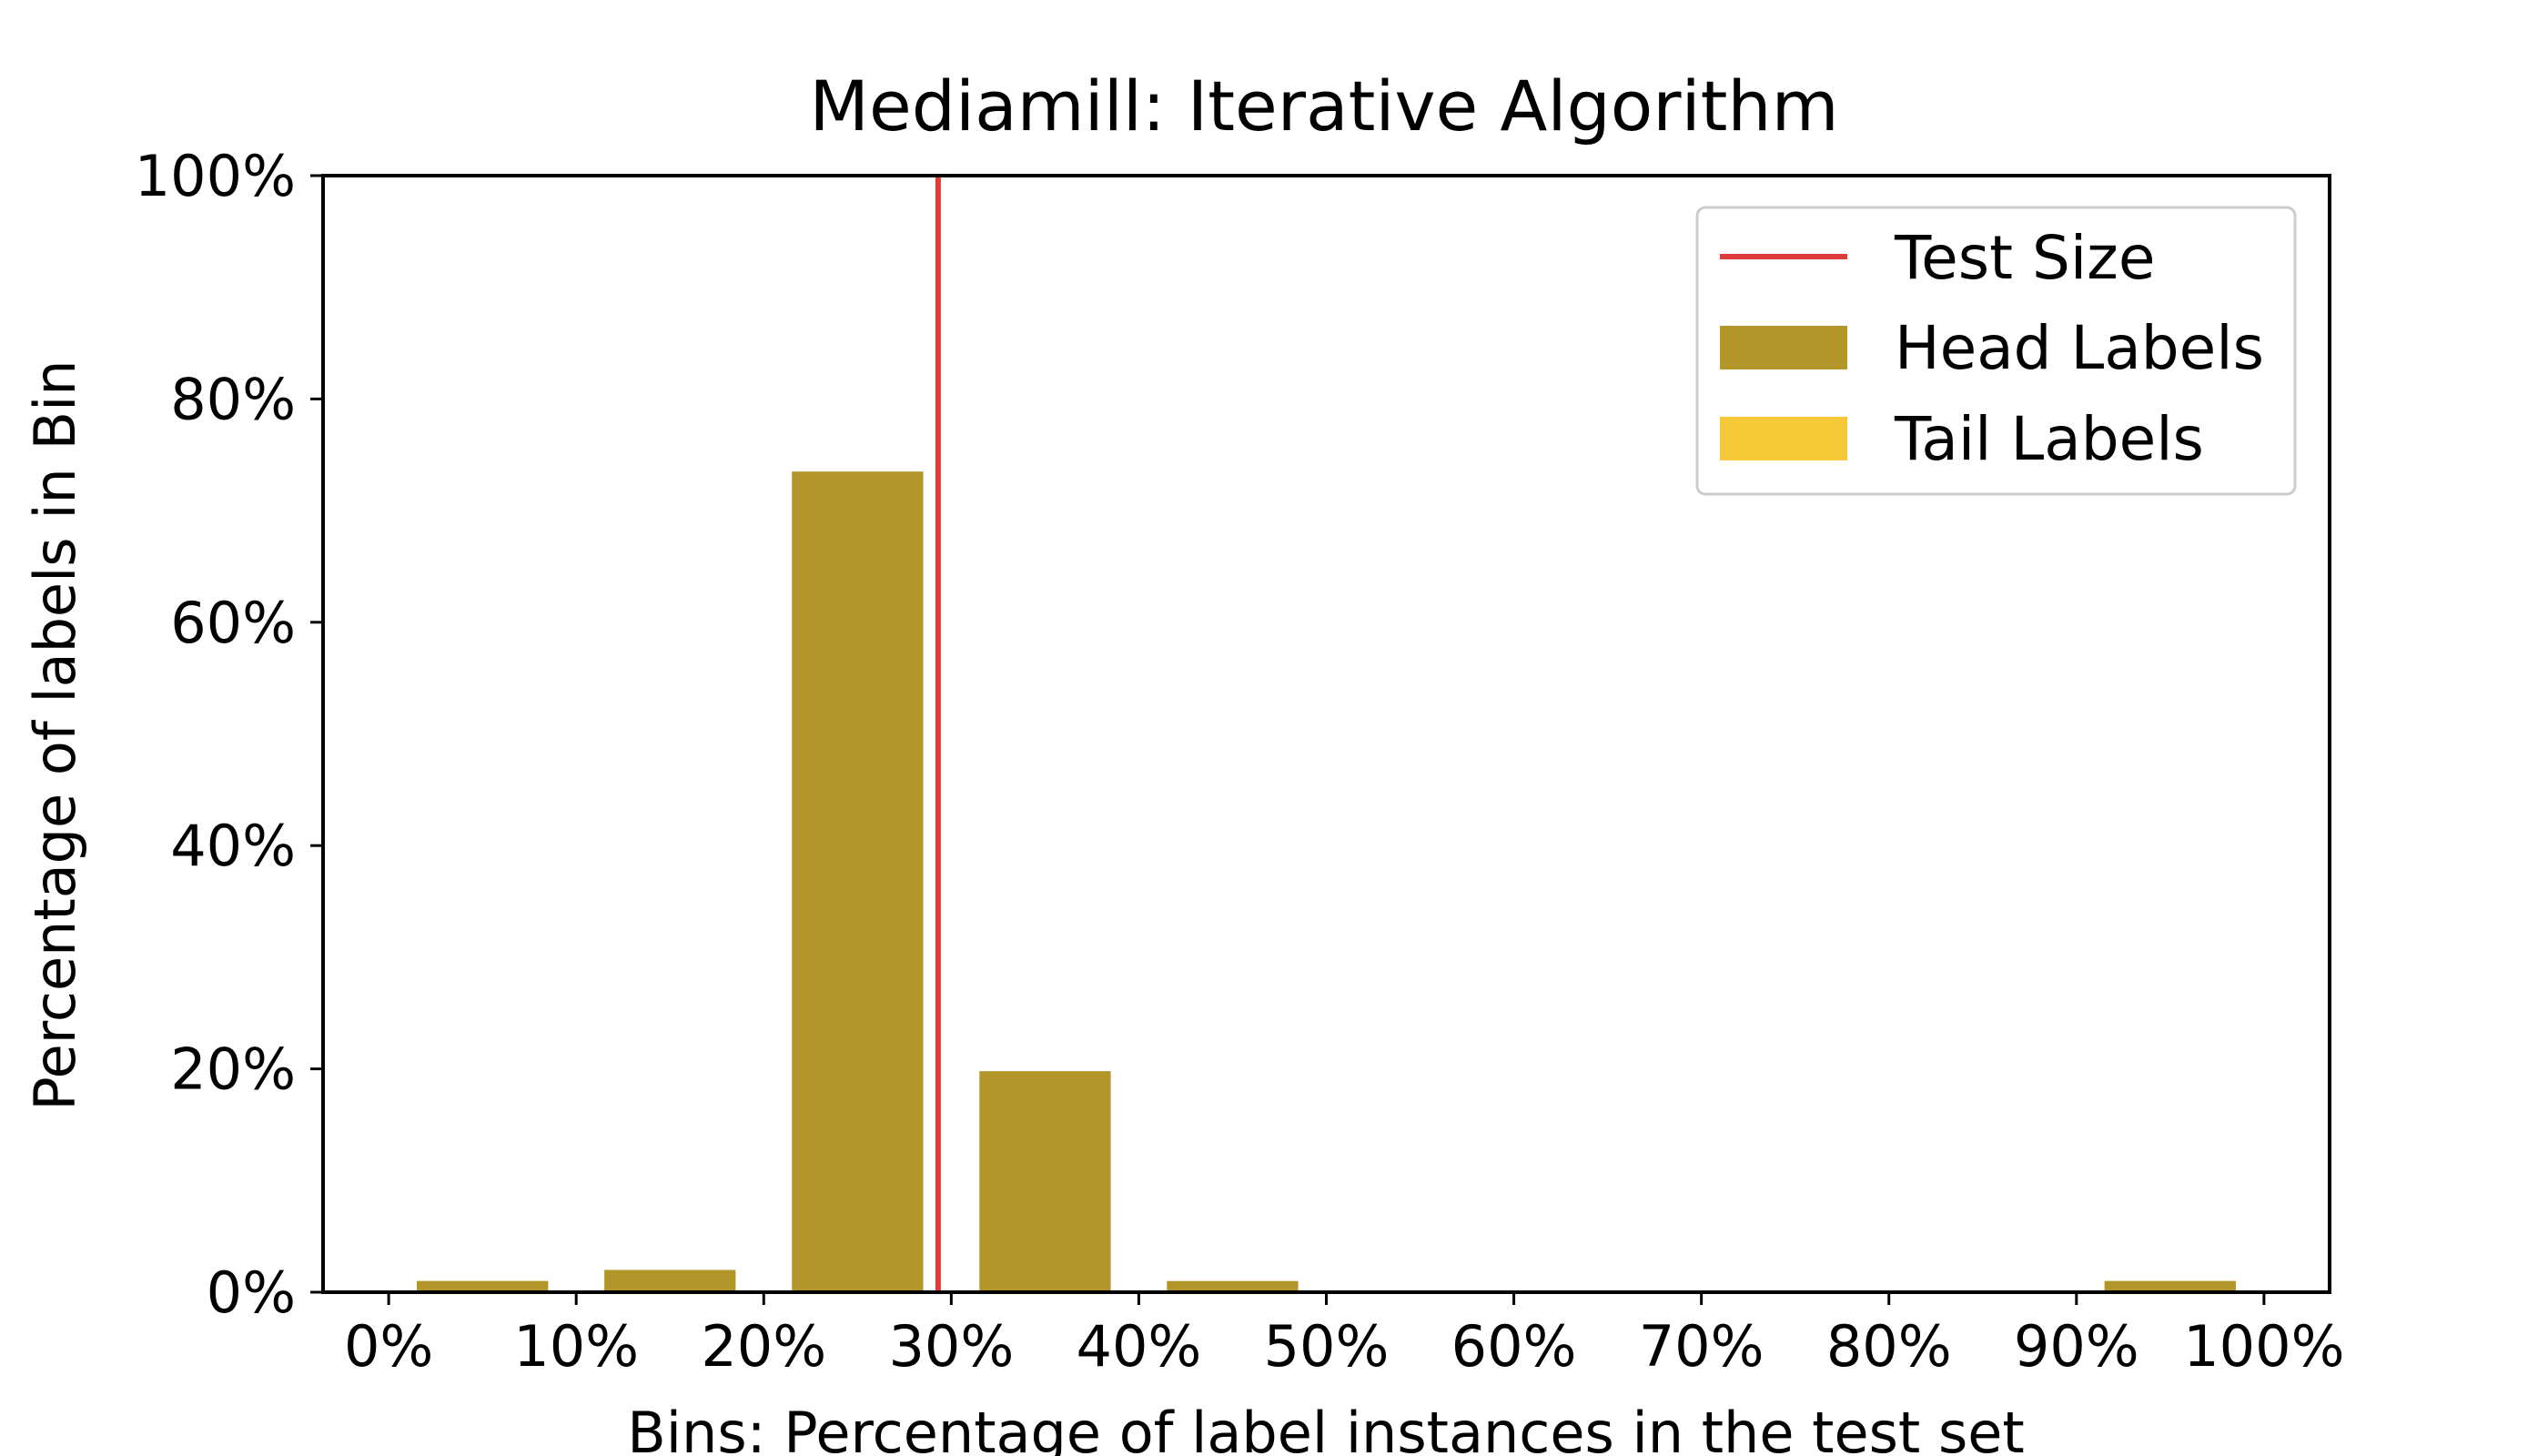  What do you see at coordinates (1324, 106) in the screenshot?
I see `chart-title: Mediamill: Iterative Algorithm` at bounding box center [1324, 106].